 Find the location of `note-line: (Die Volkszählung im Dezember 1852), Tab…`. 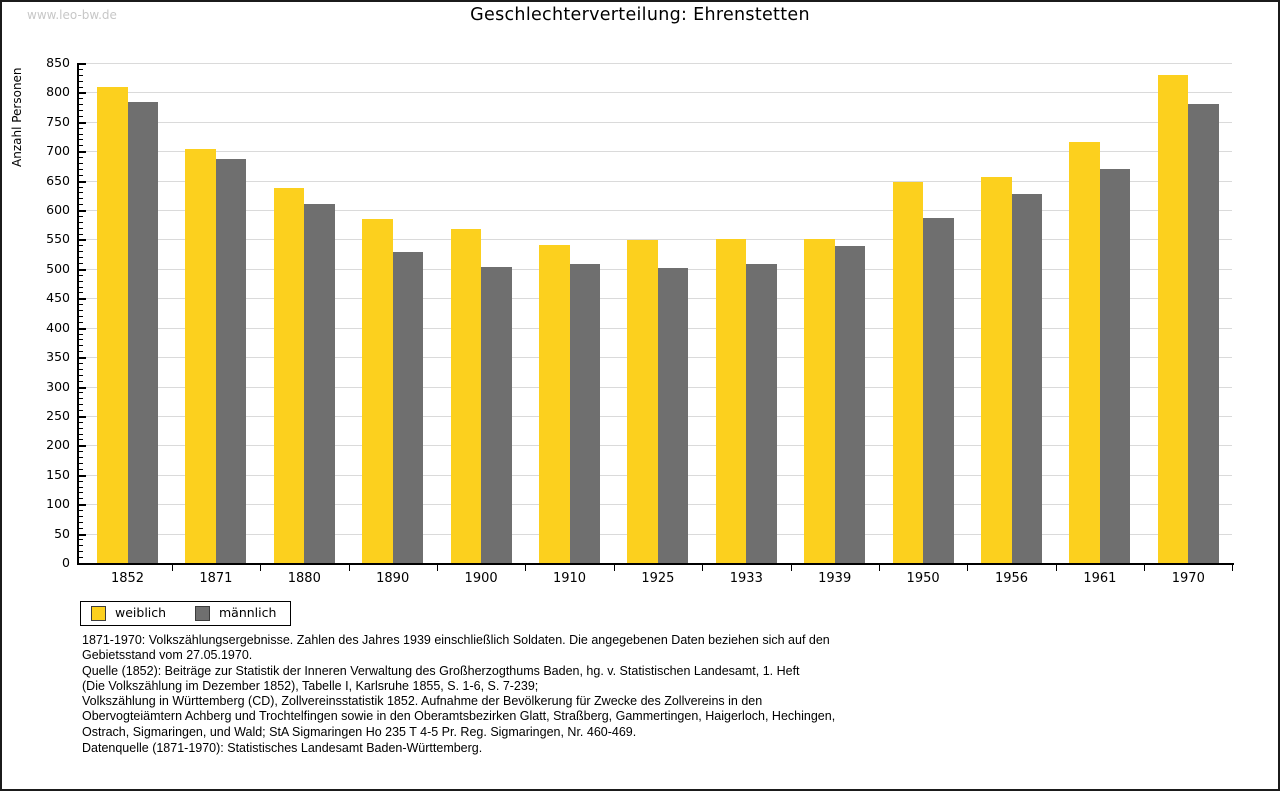

note-line: (Die Volkszählung im Dezember 1852), Tab… is located at coordinates (310, 685).